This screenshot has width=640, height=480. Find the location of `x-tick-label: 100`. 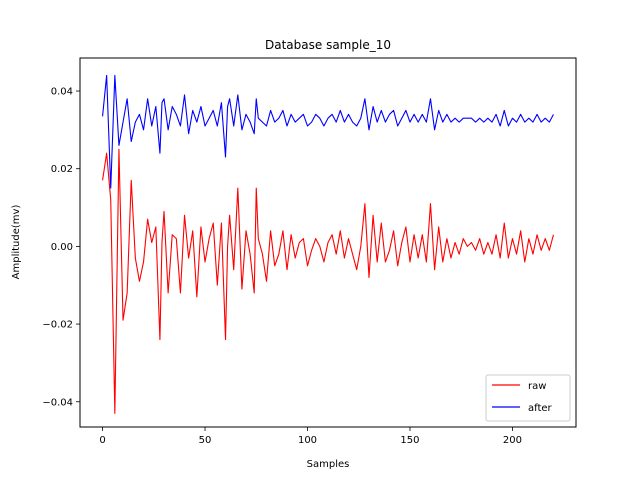

x-tick-label: 100 is located at coordinates (307, 440).